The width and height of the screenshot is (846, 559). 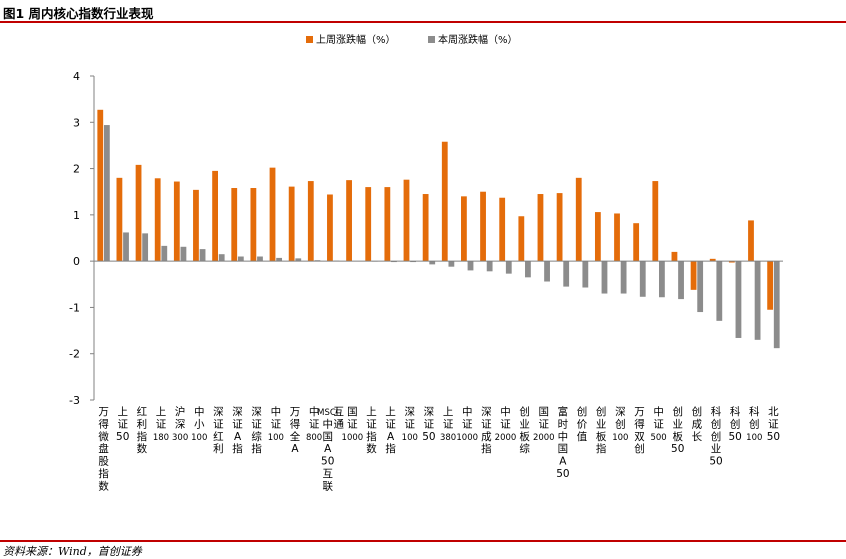 I want to click on y-tick-label: 2, so click(x=76, y=169).